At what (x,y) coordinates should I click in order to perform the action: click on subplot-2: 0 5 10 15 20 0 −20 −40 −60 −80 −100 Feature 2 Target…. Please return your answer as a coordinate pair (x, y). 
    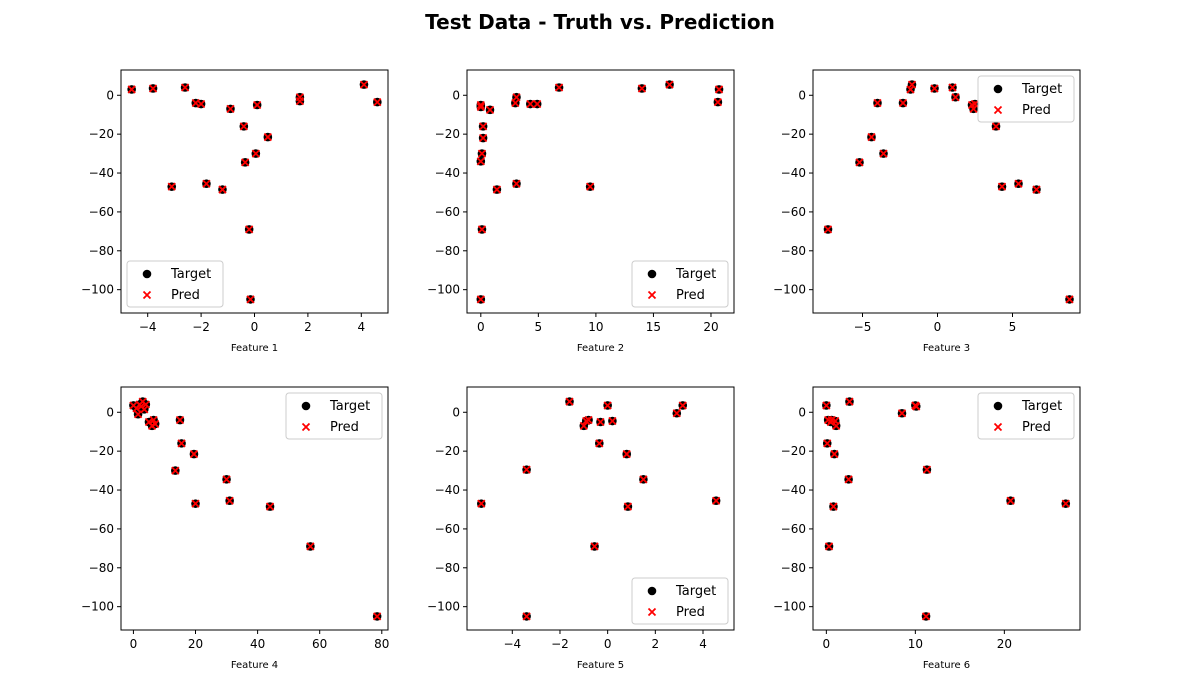
    Looking at the image, I should click on (581, 211).